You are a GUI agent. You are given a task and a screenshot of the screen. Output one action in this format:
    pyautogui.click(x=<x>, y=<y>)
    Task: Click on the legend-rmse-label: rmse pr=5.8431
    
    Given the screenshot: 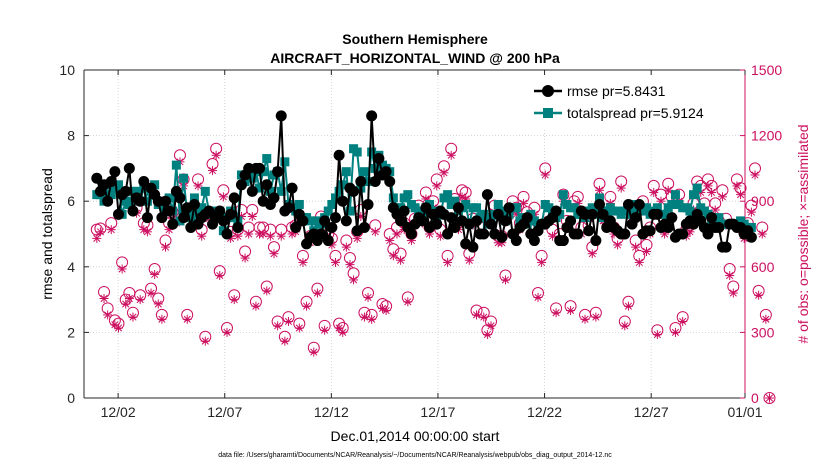 What is the action you would take?
    pyautogui.click(x=616, y=91)
    